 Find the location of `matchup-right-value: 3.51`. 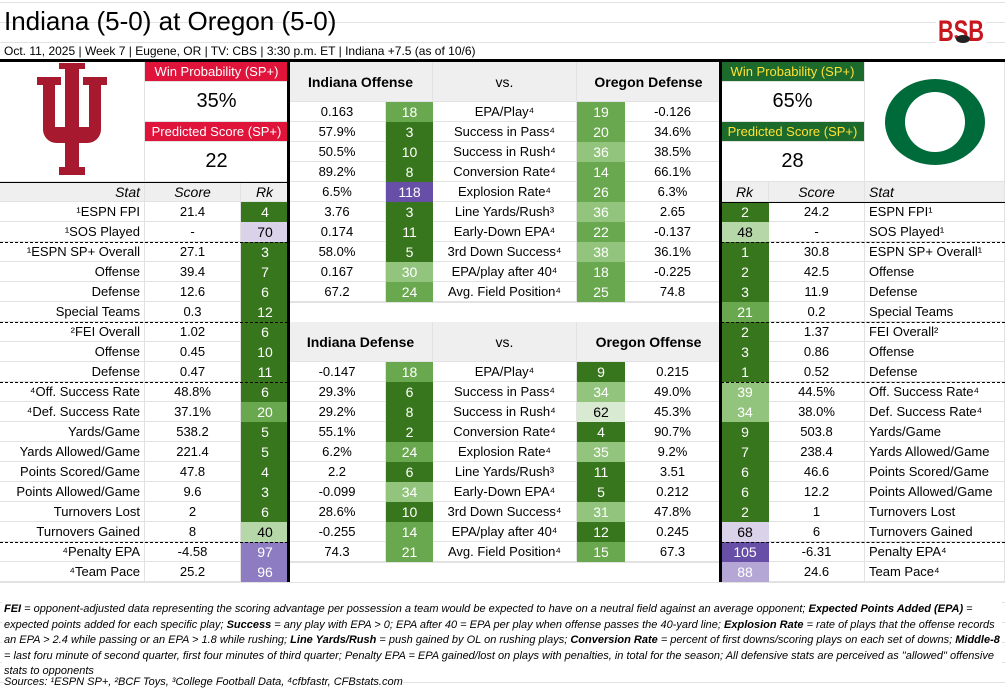

matchup-right-value: 3.51 is located at coordinates (673, 472).